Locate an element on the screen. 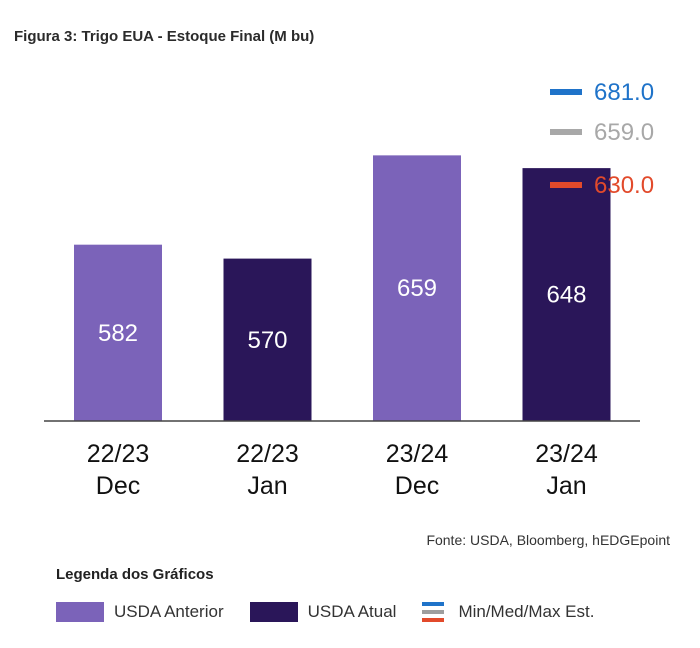  legend-label: USDA Anterior is located at coordinates (169, 611).